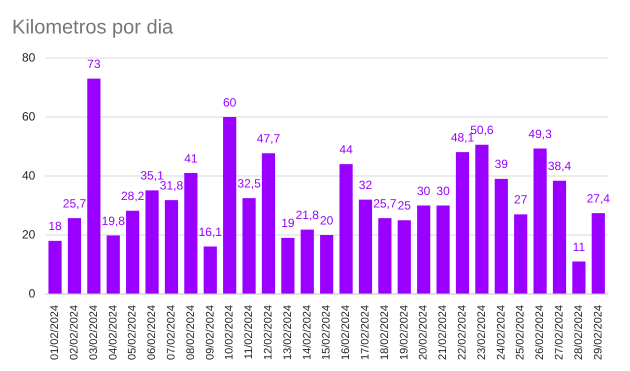  Describe the element at coordinates (346, 149) in the screenshot. I see `data-label: 44` at that location.